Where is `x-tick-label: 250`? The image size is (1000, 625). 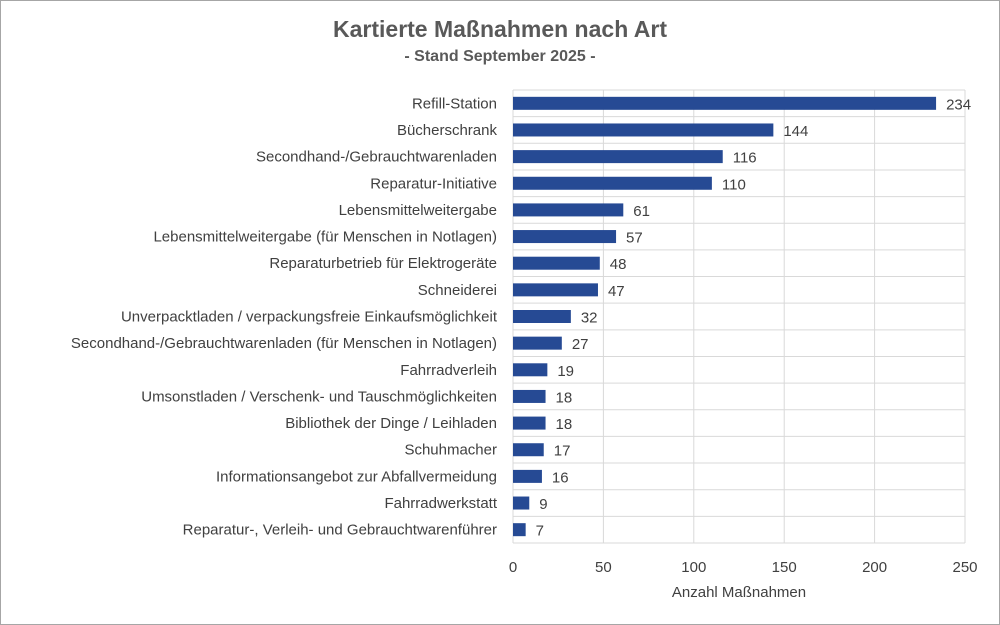 x-tick-label: 250 is located at coordinates (964, 567).